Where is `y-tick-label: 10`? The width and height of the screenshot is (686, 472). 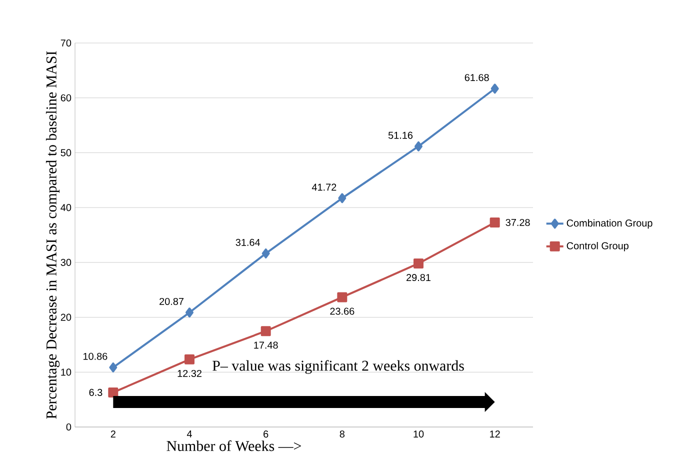 y-tick-label: 10 is located at coordinates (66, 372).